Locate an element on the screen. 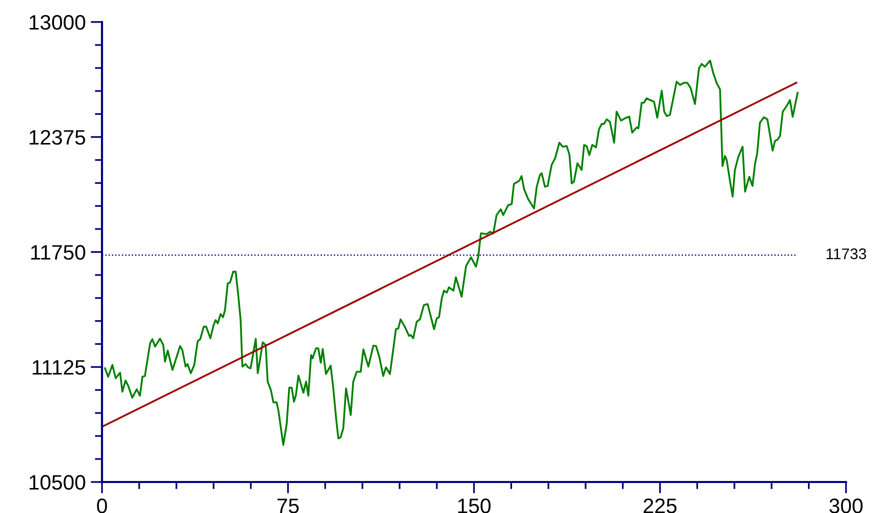 The height and width of the screenshot is (513, 883). y-tick-label: 13000 is located at coordinates (58, 22).